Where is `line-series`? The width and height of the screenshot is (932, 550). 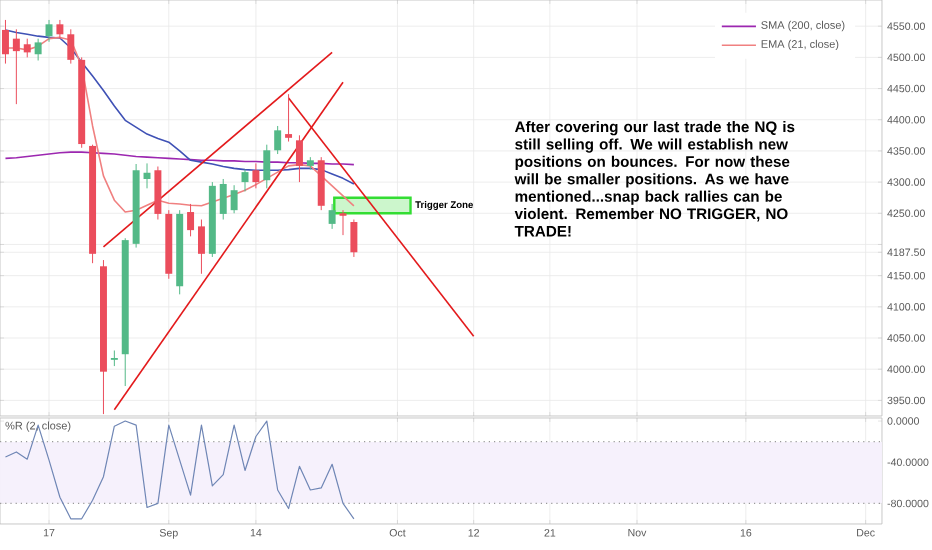
line-series is located at coordinates (179, 470).